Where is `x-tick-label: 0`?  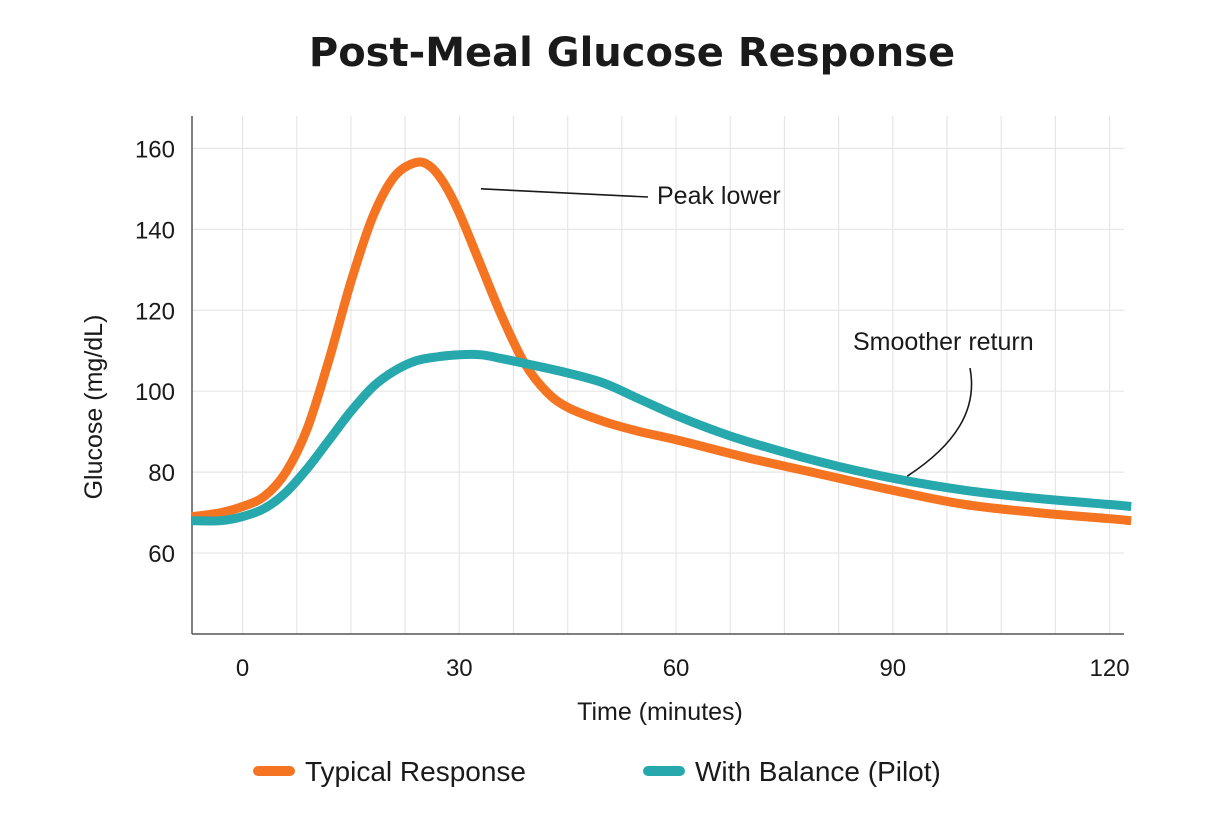
x-tick-label: 0 is located at coordinates (242, 668).